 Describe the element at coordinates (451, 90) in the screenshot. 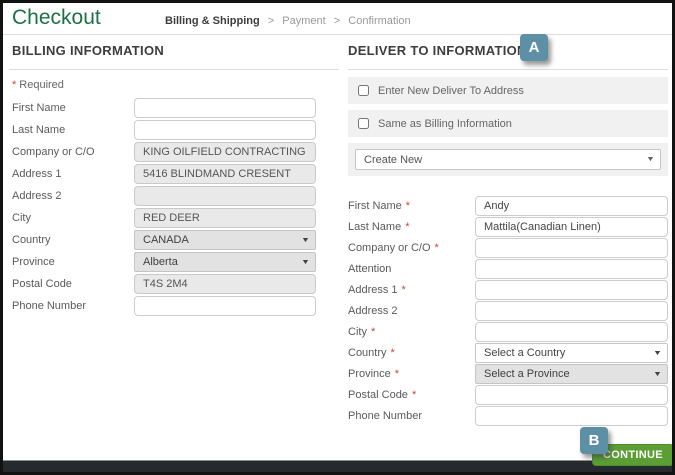

I see `checkbox-label: Enter New Deliver To Address` at that location.